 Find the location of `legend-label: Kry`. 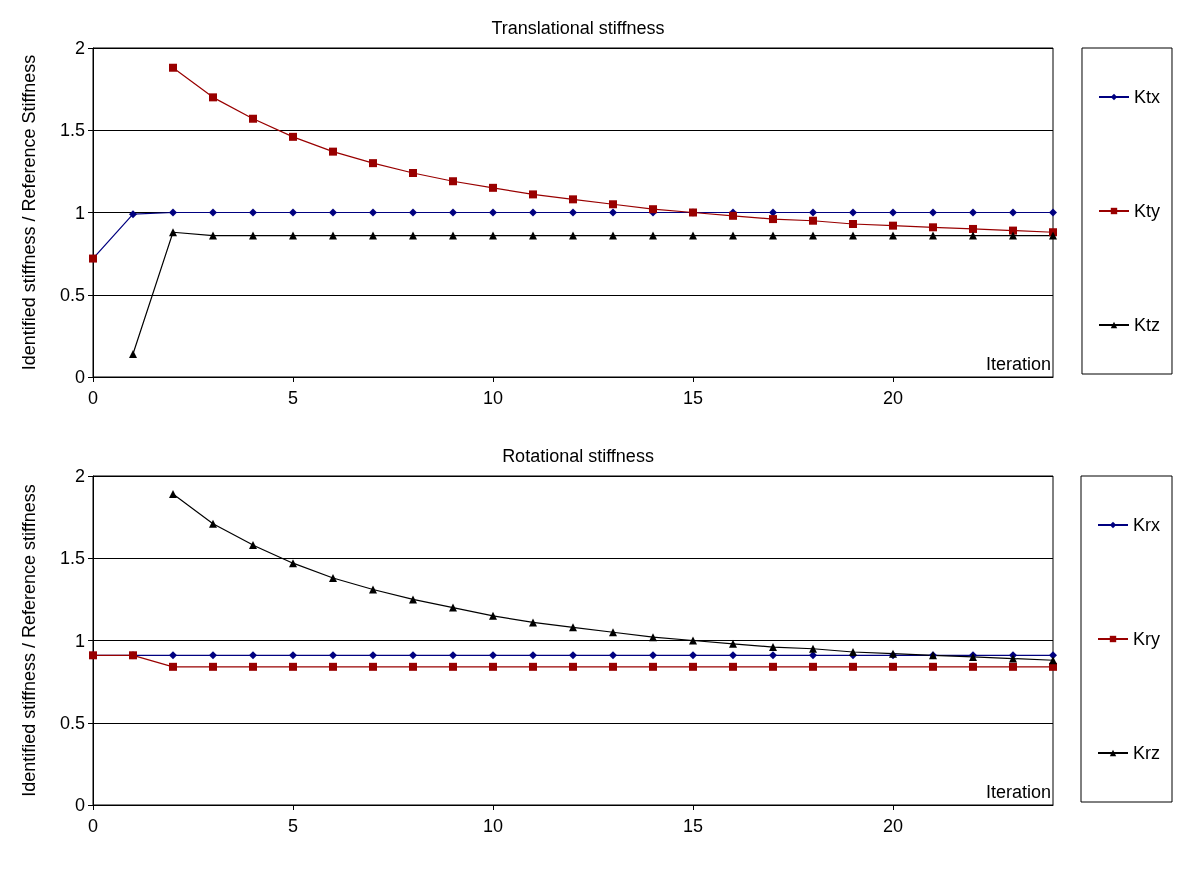

legend-label: Kry is located at coordinates (1146, 639).